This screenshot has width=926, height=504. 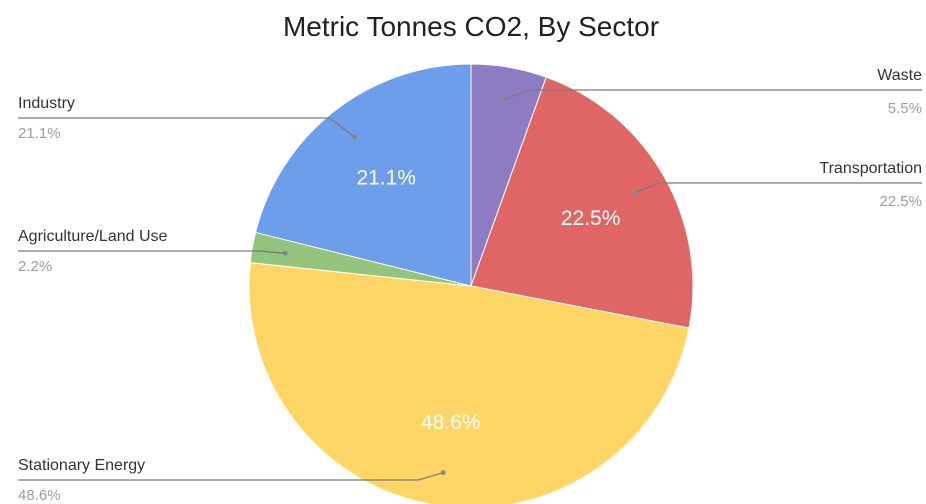 I want to click on label-pct-industry: 21.1%, so click(x=39, y=133).